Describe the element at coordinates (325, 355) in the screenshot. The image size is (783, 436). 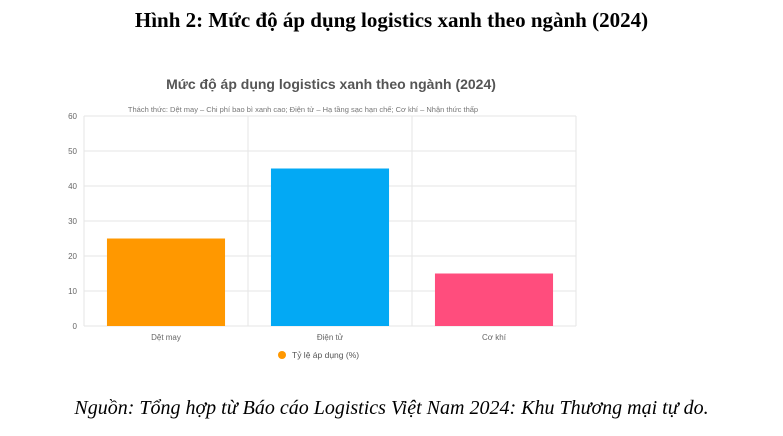
I see `legend-label: Tỷ lệ áp dụng (%)` at that location.